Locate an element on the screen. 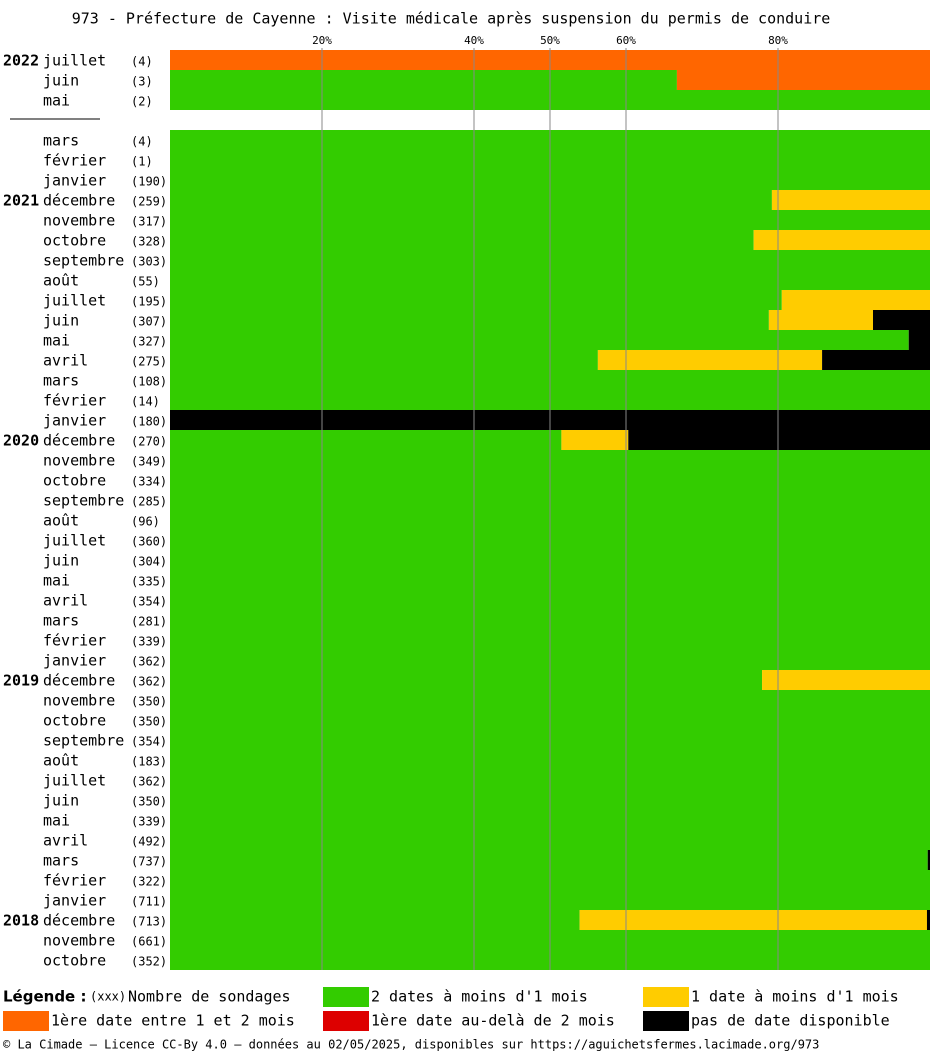 Image resolution: width=930 pixels, height=1055 pixels. count-label: (711) is located at coordinates (149, 902).